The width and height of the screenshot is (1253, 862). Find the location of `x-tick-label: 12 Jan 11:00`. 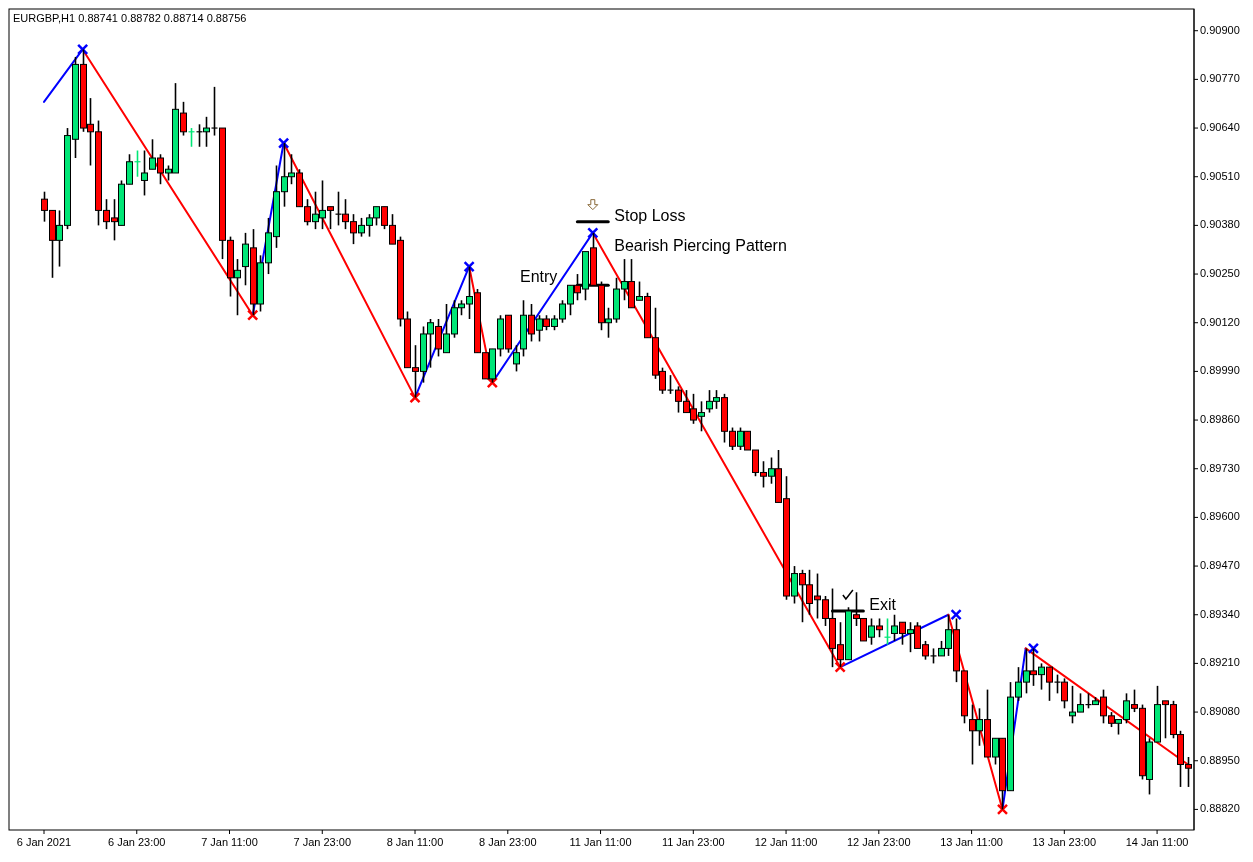

x-tick-label: 12 Jan 11:00 is located at coordinates (786, 842).